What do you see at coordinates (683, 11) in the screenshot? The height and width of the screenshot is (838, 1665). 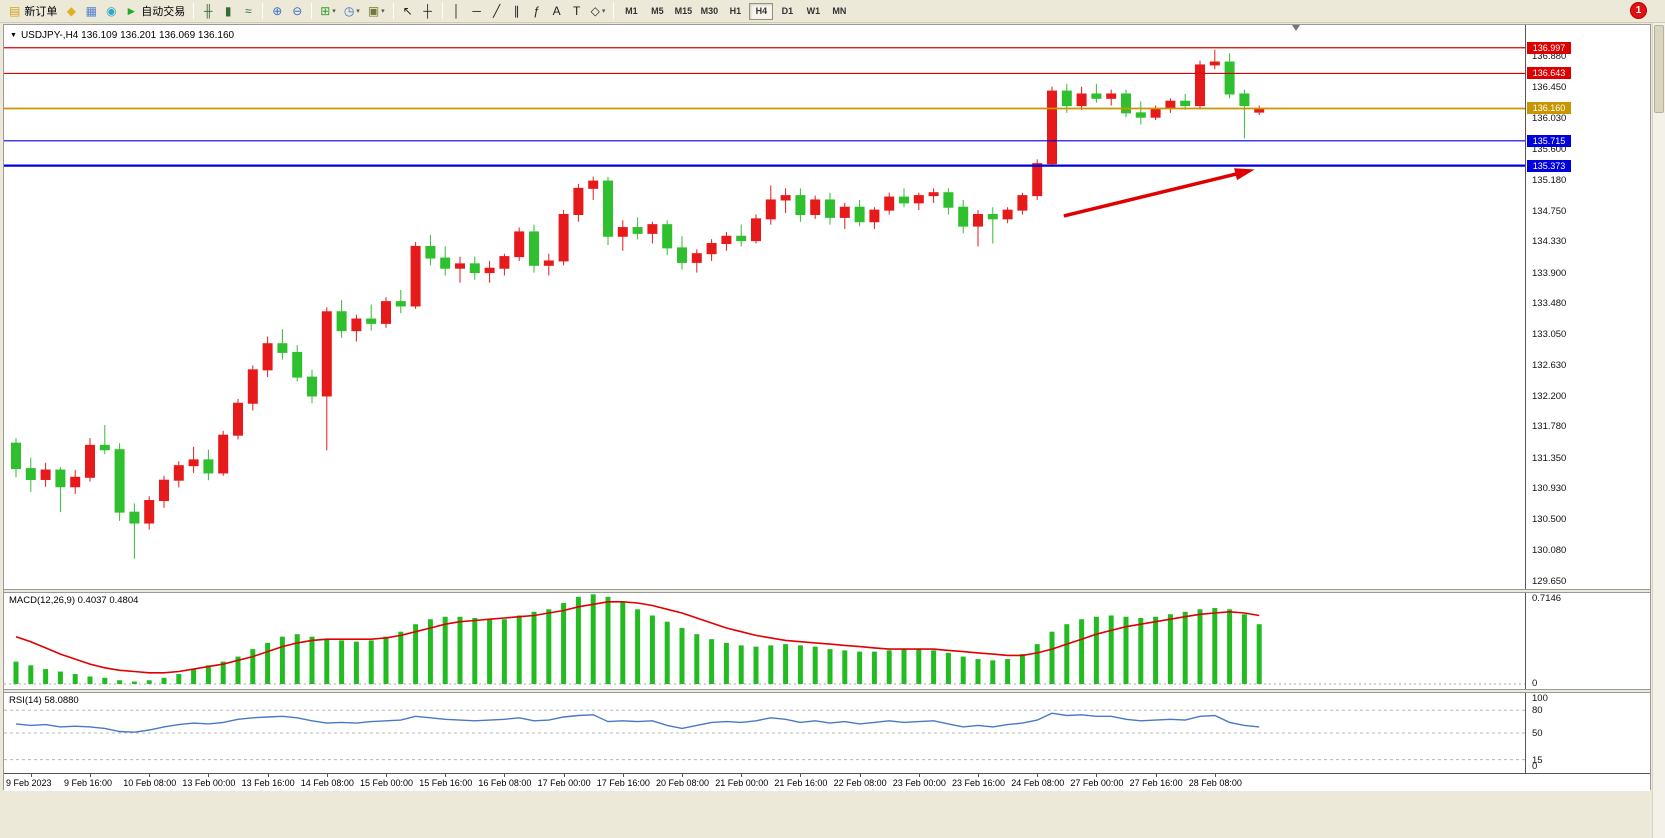 I see `timeframe-m15-button: M15` at bounding box center [683, 11].